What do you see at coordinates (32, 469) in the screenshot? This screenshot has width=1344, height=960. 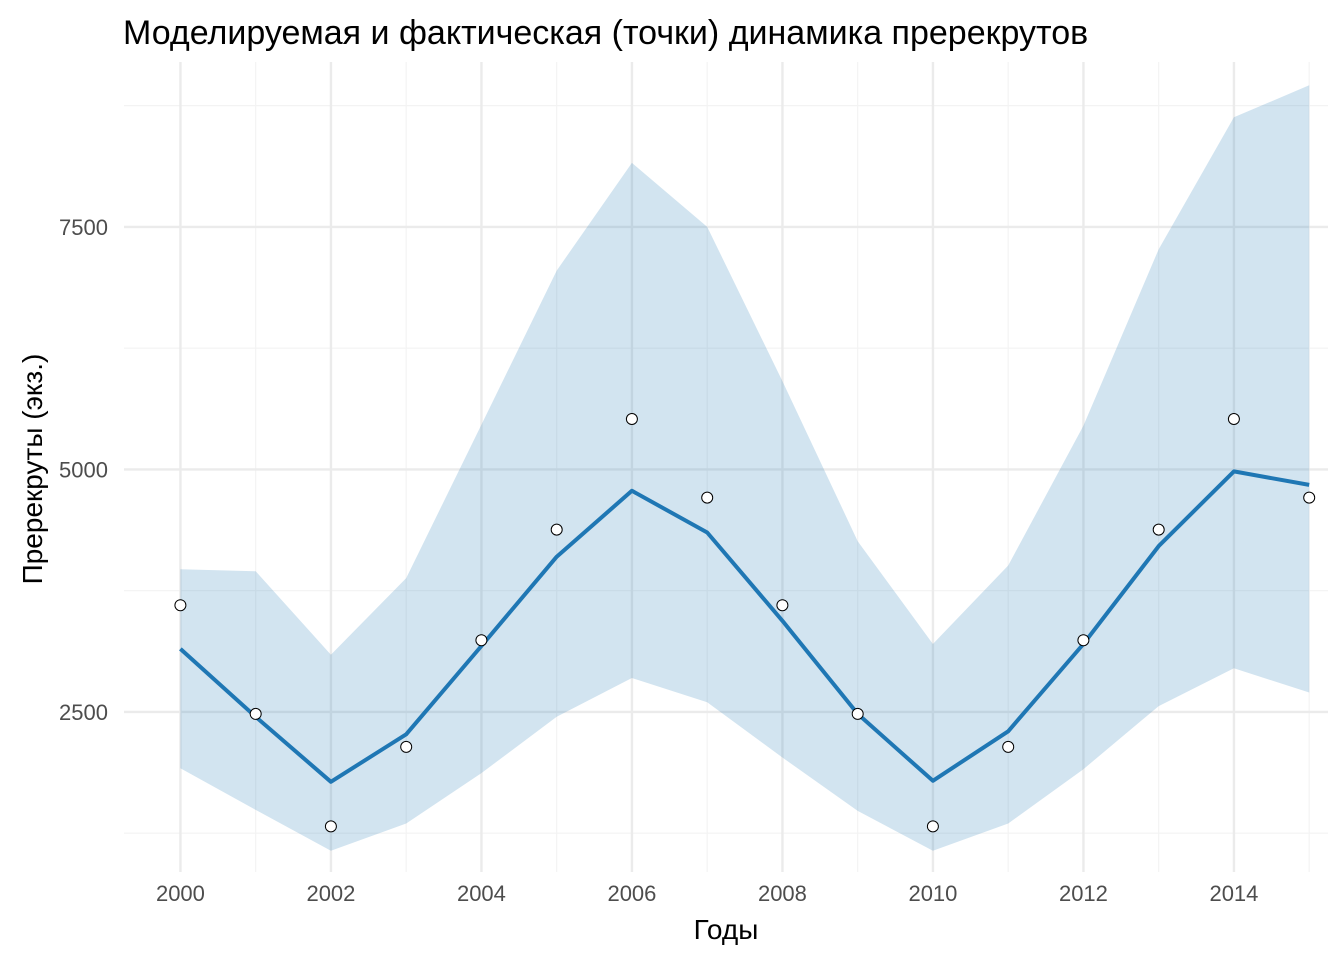 I see `y-axis-title: Пререкруты (экз.)` at bounding box center [32, 469].